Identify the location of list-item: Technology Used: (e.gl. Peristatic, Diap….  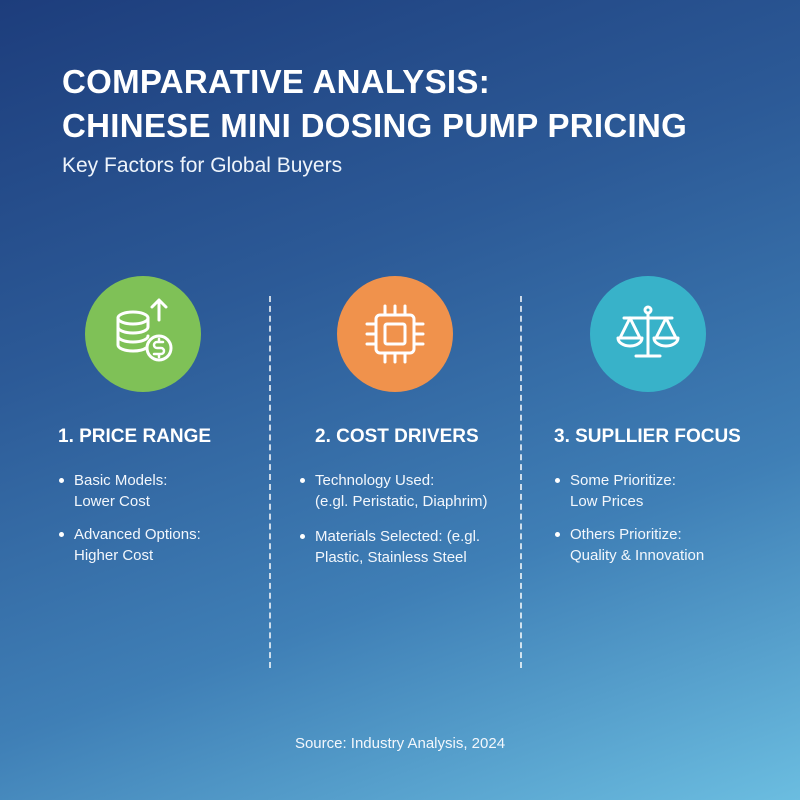
(424, 491).